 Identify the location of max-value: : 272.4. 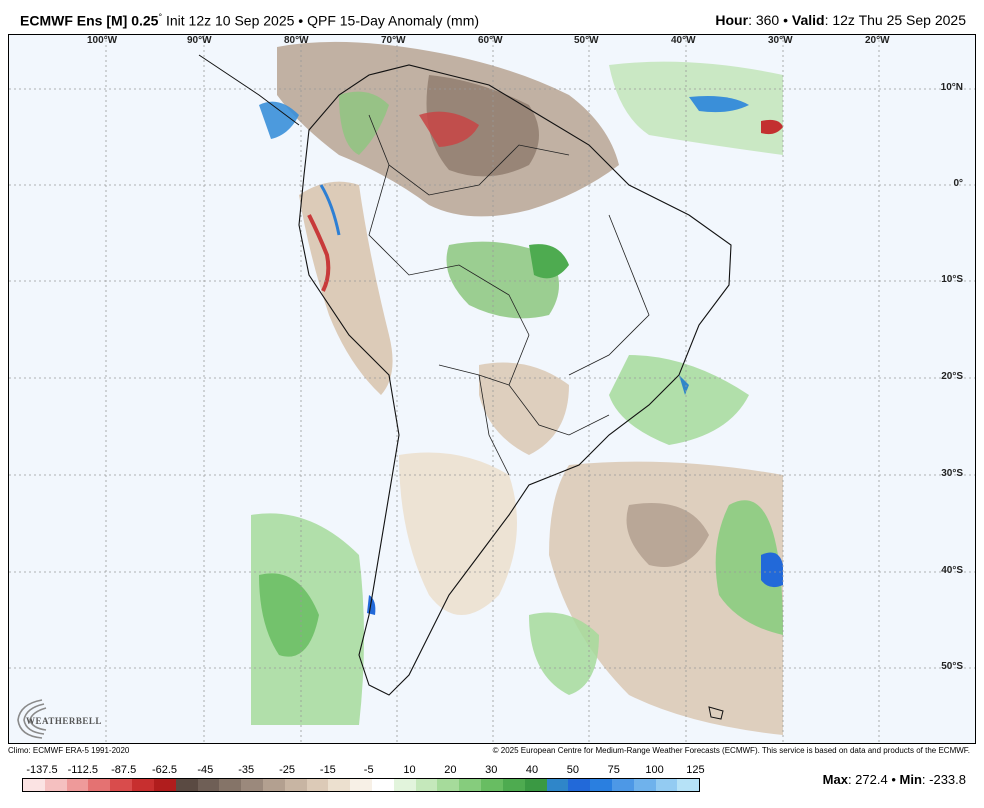
(867, 779).